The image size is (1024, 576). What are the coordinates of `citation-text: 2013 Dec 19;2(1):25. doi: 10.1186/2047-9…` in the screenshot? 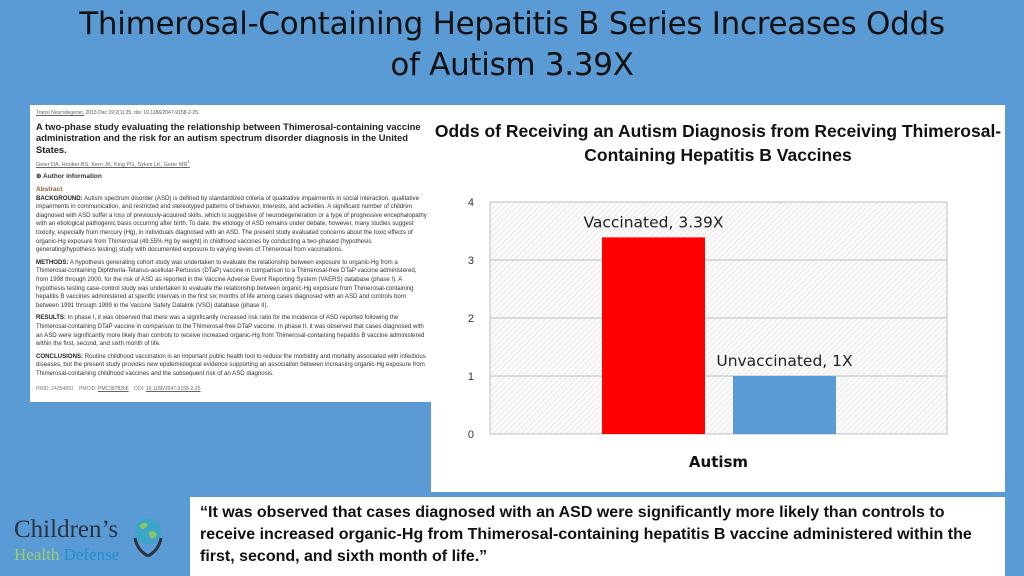 It's located at (142, 113).